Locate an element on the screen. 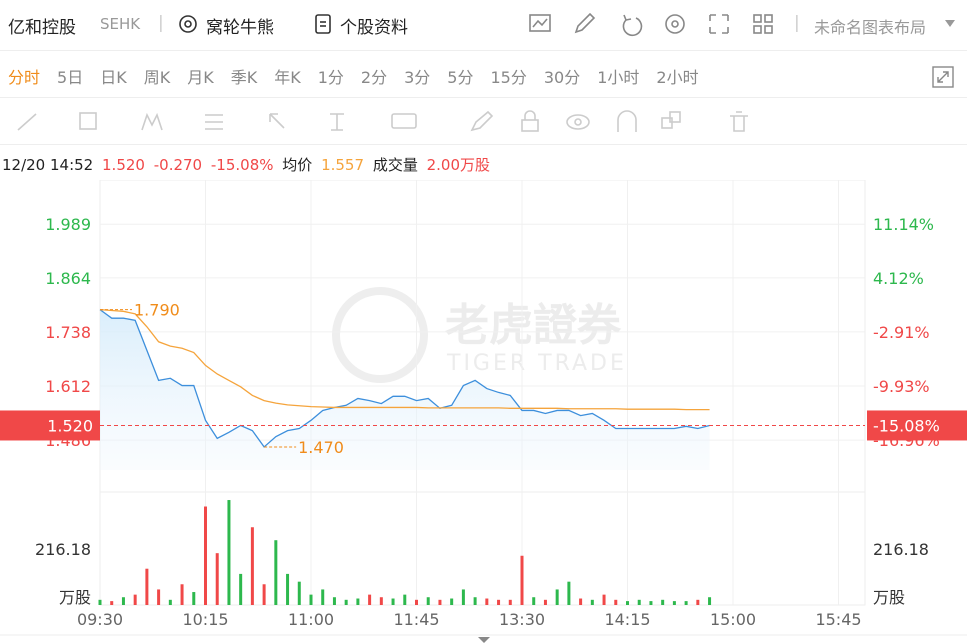 Image resolution: width=967 pixels, height=644 pixels. layout-name: 未命名图表布局 is located at coordinates (870, 27).